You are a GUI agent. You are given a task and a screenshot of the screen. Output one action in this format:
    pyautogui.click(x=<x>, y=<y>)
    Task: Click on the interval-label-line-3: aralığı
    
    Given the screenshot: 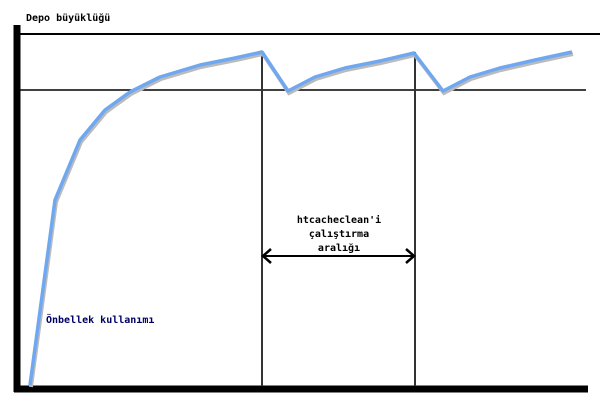 What is the action you would take?
    pyautogui.click(x=339, y=248)
    